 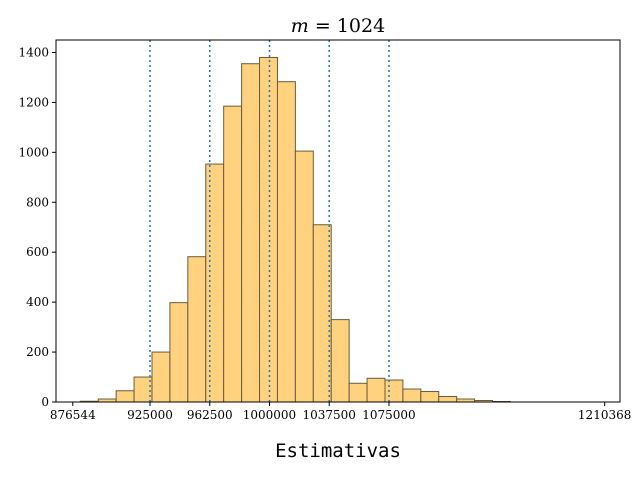 What do you see at coordinates (45, 402) in the screenshot?
I see `y-tick-label: 0` at bounding box center [45, 402].